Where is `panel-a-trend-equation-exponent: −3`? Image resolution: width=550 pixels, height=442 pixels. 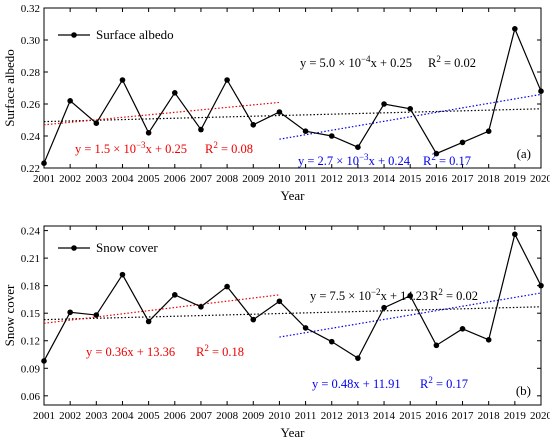 panel-a-trend-equation-exponent: −3 is located at coordinates (364, 157).